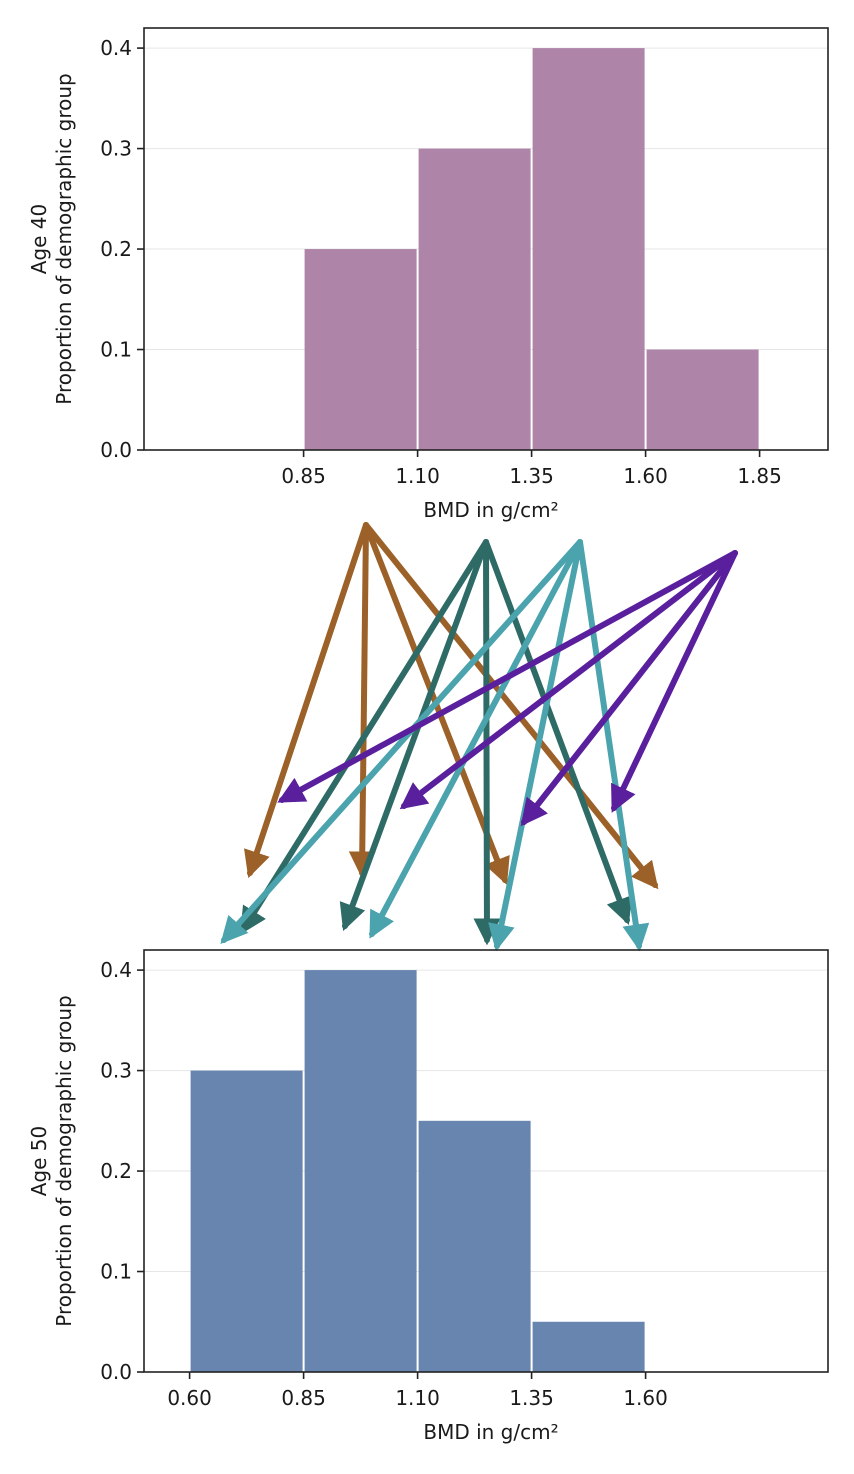  What do you see at coordinates (39, 239) in the screenshot?
I see `y-axis-label-age: Age 40` at bounding box center [39, 239].